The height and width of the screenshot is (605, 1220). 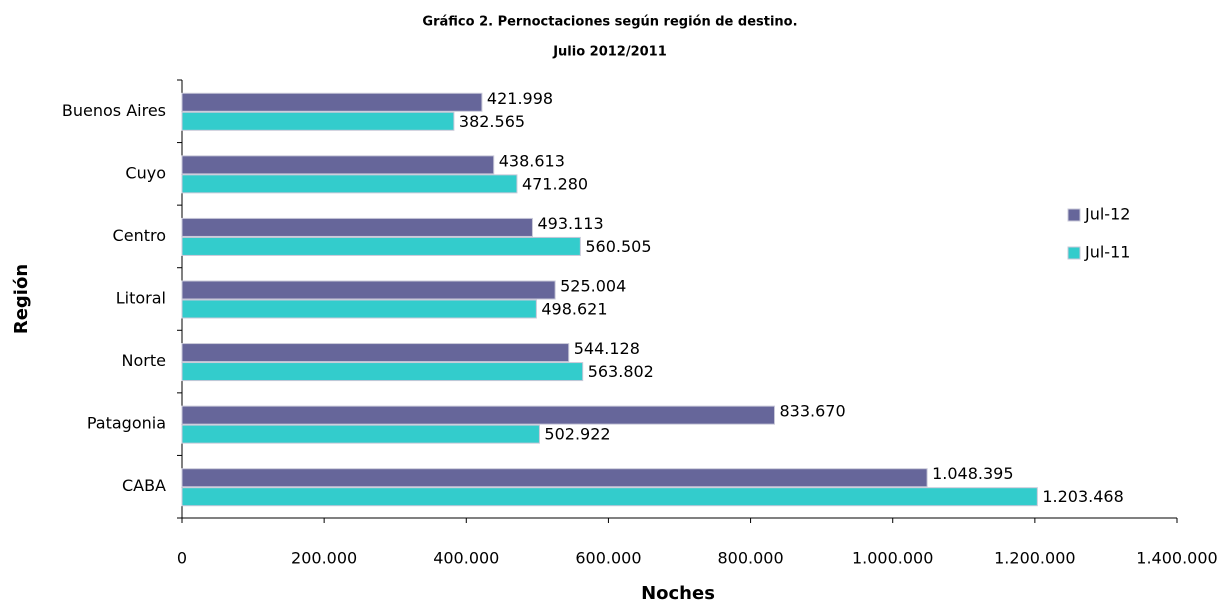 What do you see at coordinates (1082, 496) in the screenshot?
I see `value-label: 1.203.468` at bounding box center [1082, 496].